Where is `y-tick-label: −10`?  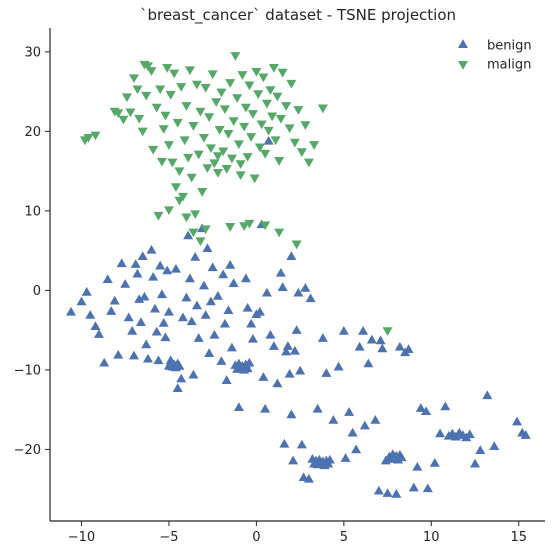
y-tick-label: −10 is located at coordinates (27, 370).